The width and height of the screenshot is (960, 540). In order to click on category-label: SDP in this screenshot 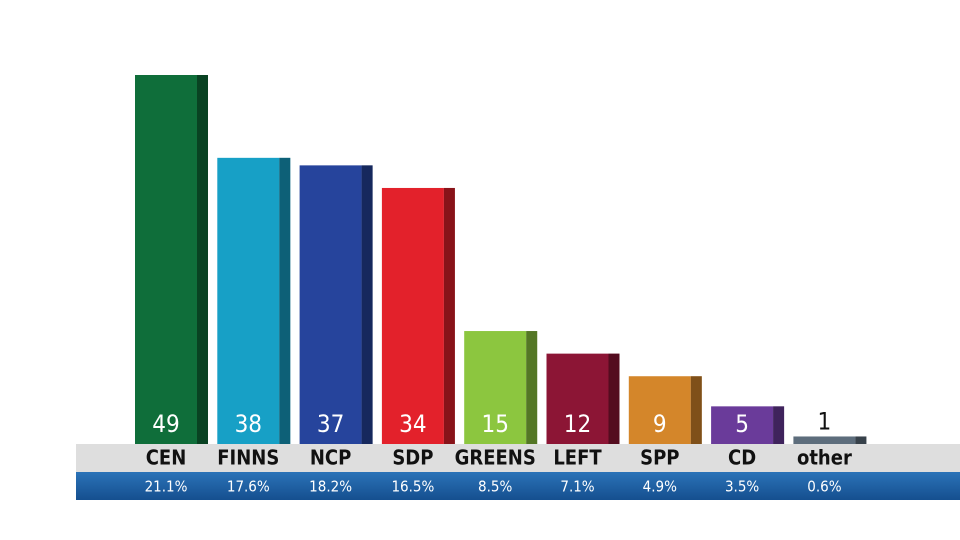, I will do `click(412, 458)`.